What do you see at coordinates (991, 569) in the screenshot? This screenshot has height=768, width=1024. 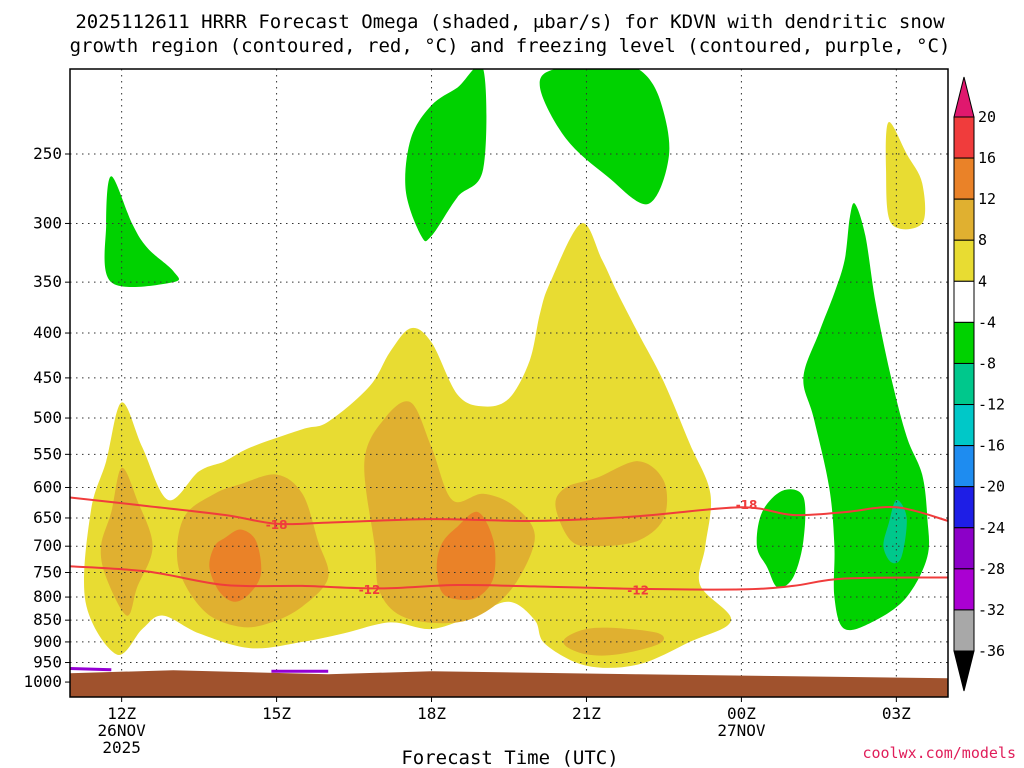 I see `colorbar-label-11: -28` at bounding box center [991, 569].